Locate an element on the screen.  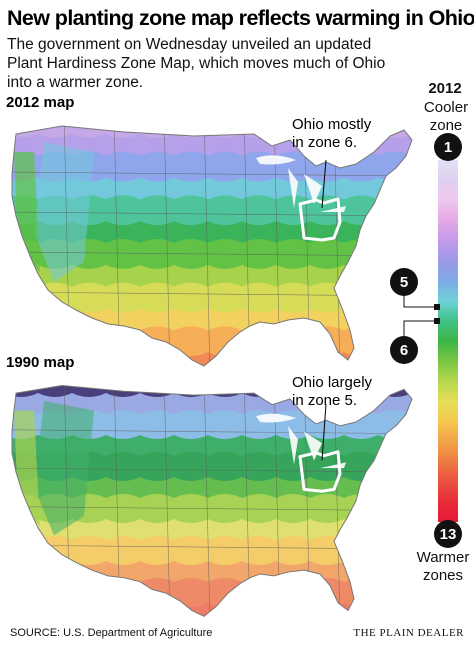
legend-warmer-line1: Warmer is located at coordinates (443, 557).